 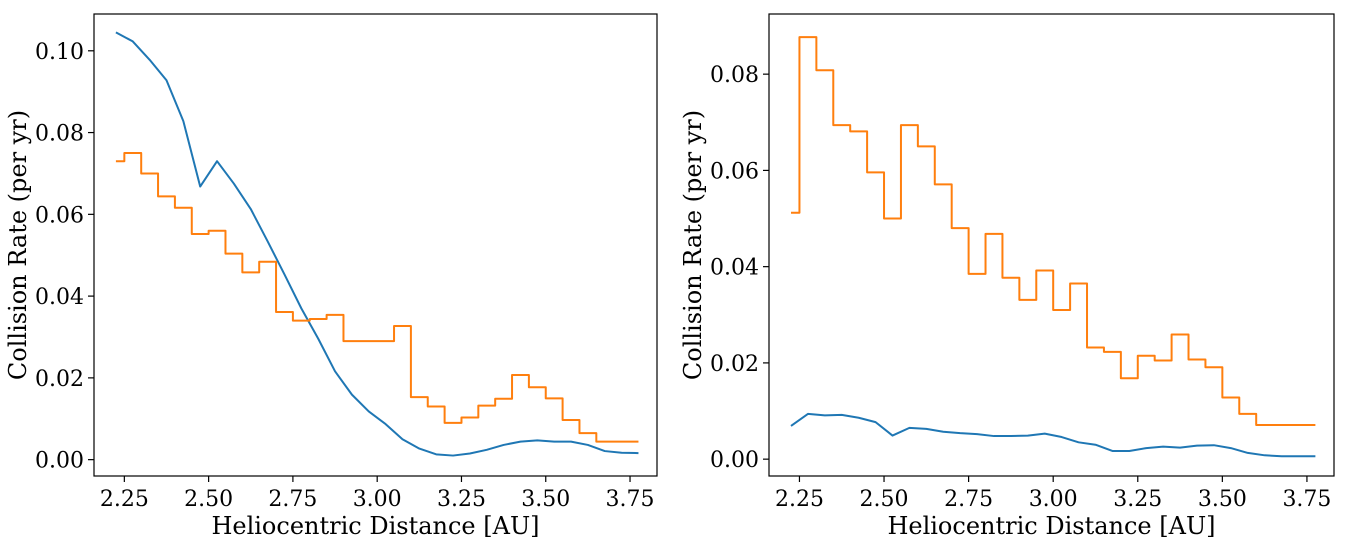 I want to click on y-tick-label: 0.10, so click(x=59, y=52).